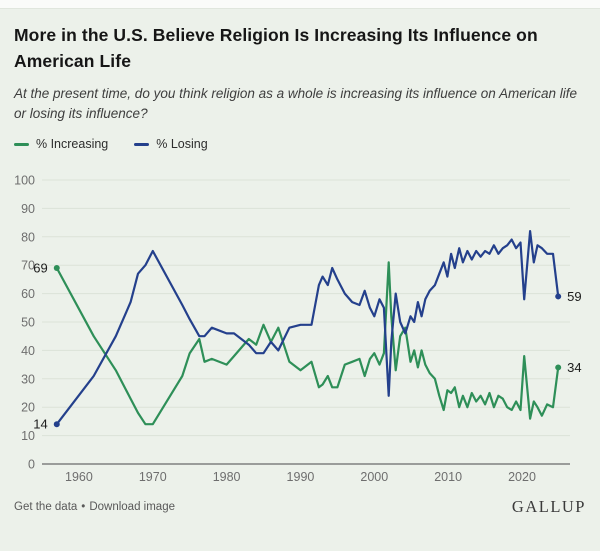  What do you see at coordinates (153, 477) in the screenshot?
I see `x-axis-tick-label: 1970` at bounding box center [153, 477].